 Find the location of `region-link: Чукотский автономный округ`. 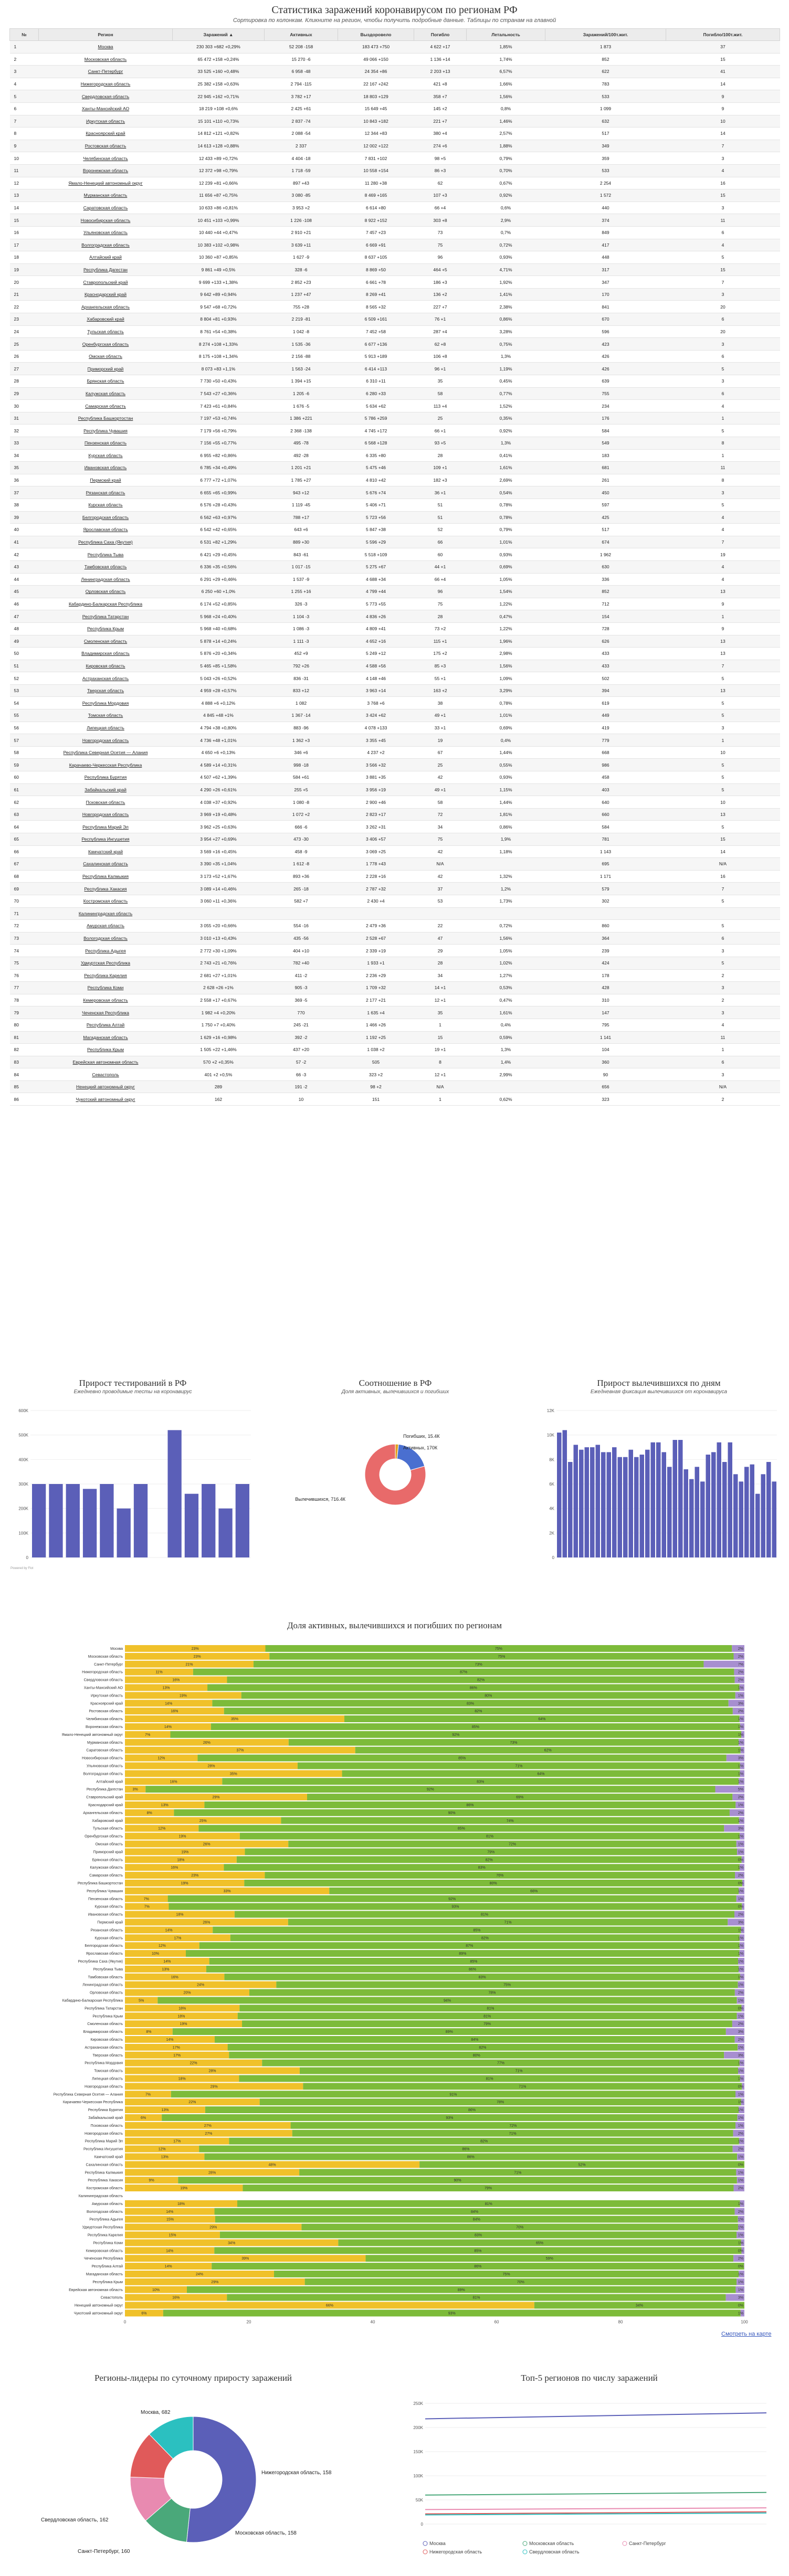

region-link: Чукотский автономный округ is located at coordinates (105, 1099).